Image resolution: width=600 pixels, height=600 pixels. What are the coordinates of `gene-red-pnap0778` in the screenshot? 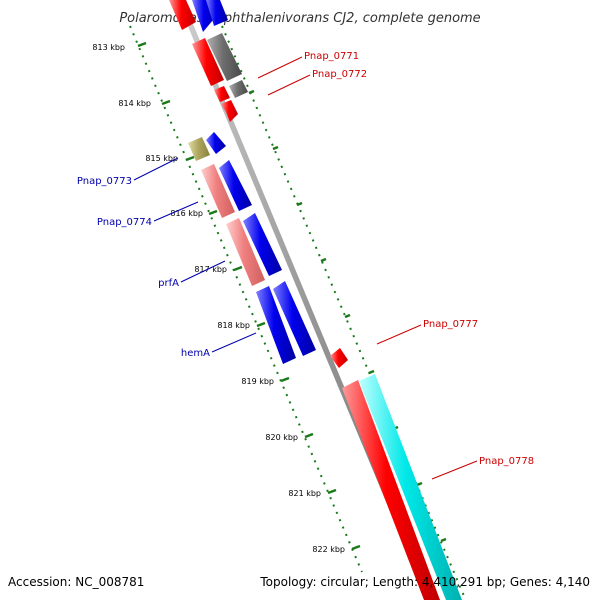 It's located at (391, 490).